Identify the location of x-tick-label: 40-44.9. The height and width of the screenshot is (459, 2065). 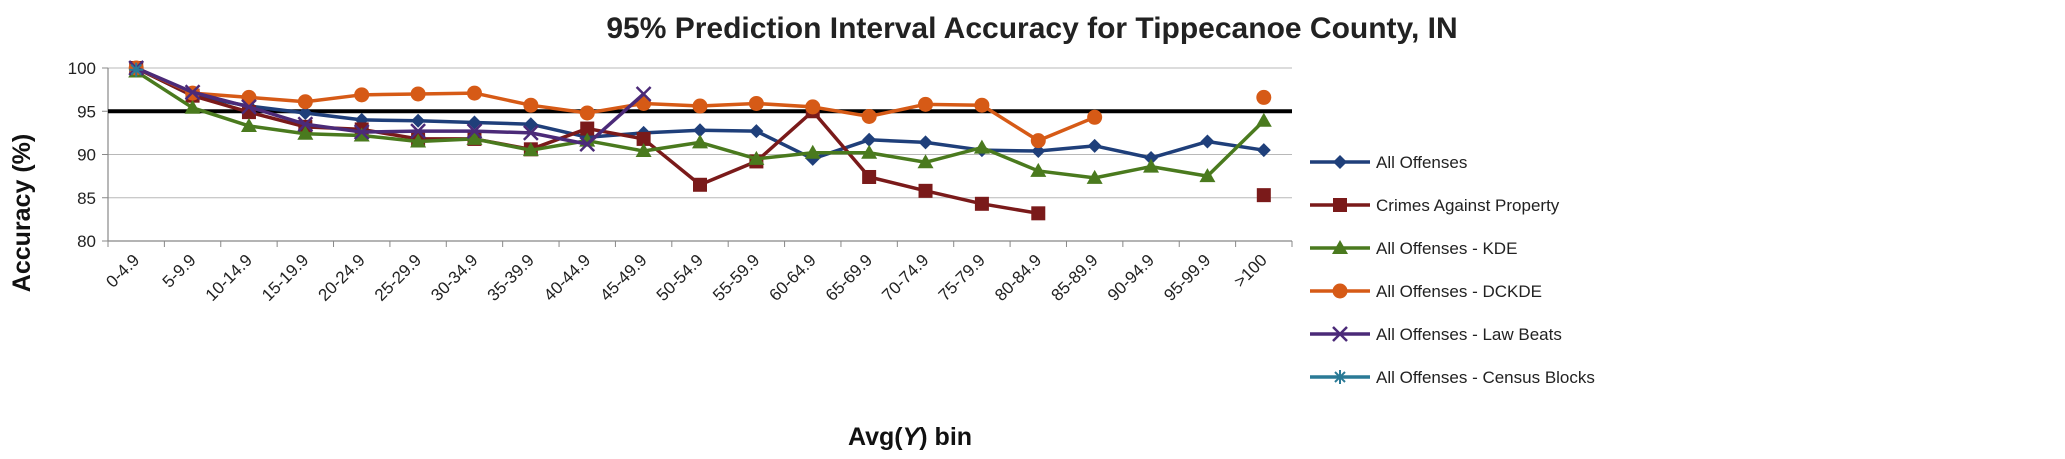
(567, 278).